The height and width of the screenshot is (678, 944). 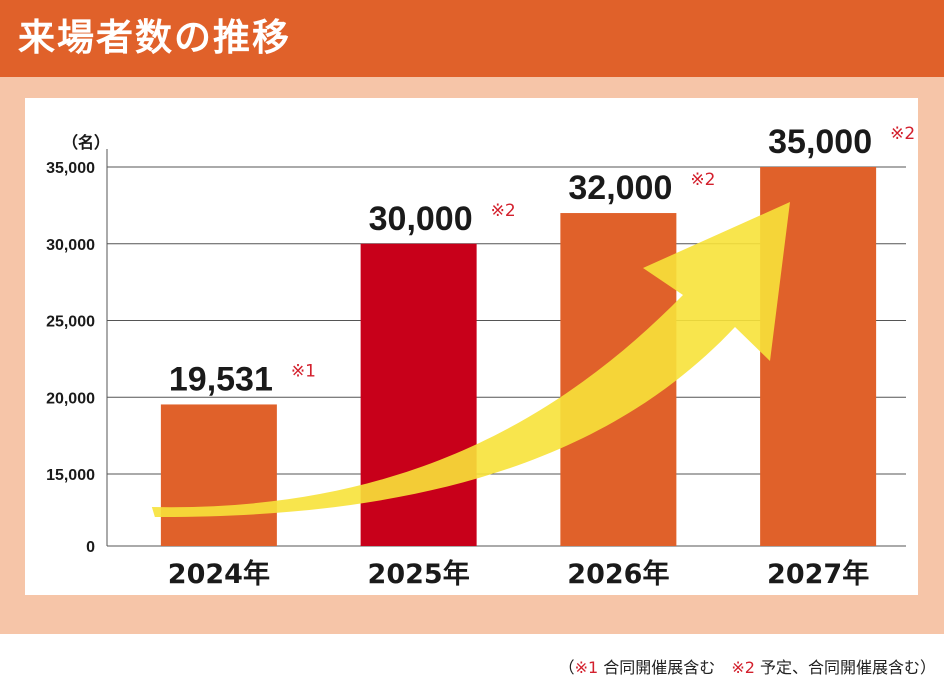 I want to click on bar-value-label: 19,531, so click(x=221, y=379).